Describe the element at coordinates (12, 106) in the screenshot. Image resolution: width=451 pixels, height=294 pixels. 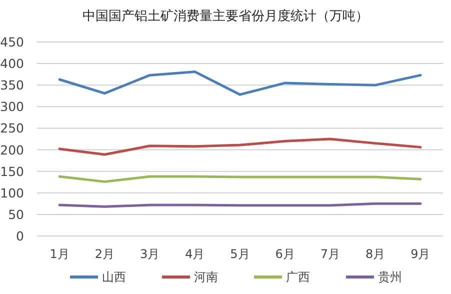
I see `y-tick-label: 300` at that location.